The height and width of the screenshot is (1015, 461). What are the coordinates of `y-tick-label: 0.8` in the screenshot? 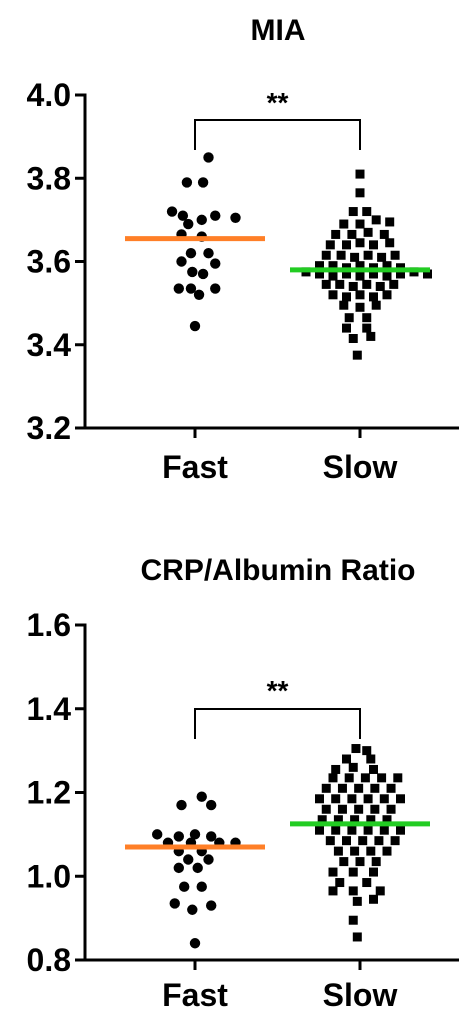 It's located at (49, 960).